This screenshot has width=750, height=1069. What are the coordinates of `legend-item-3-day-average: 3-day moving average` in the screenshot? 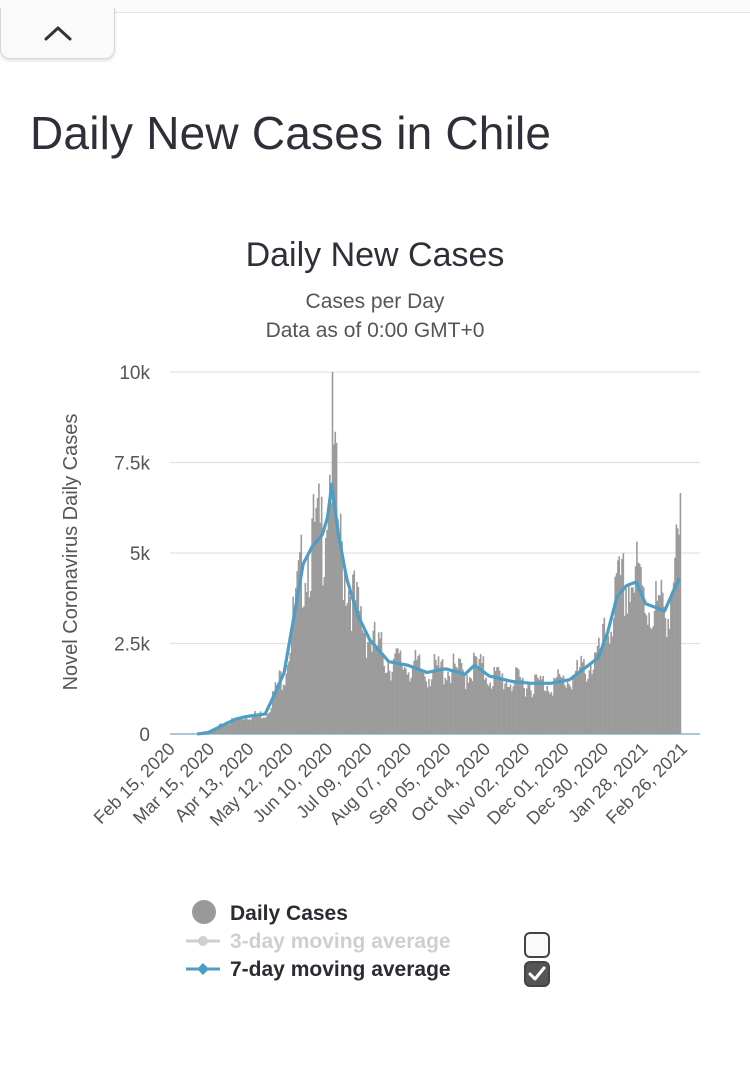 It's located at (376, 941).